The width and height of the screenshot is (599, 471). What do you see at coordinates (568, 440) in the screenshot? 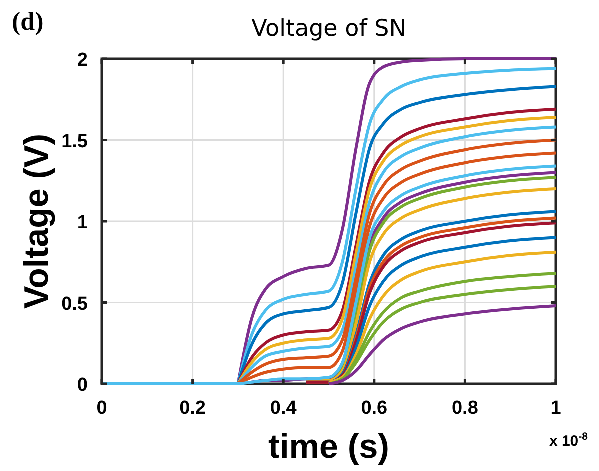
I see `text: x 10$^{-8}$` at bounding box center [568, 440].